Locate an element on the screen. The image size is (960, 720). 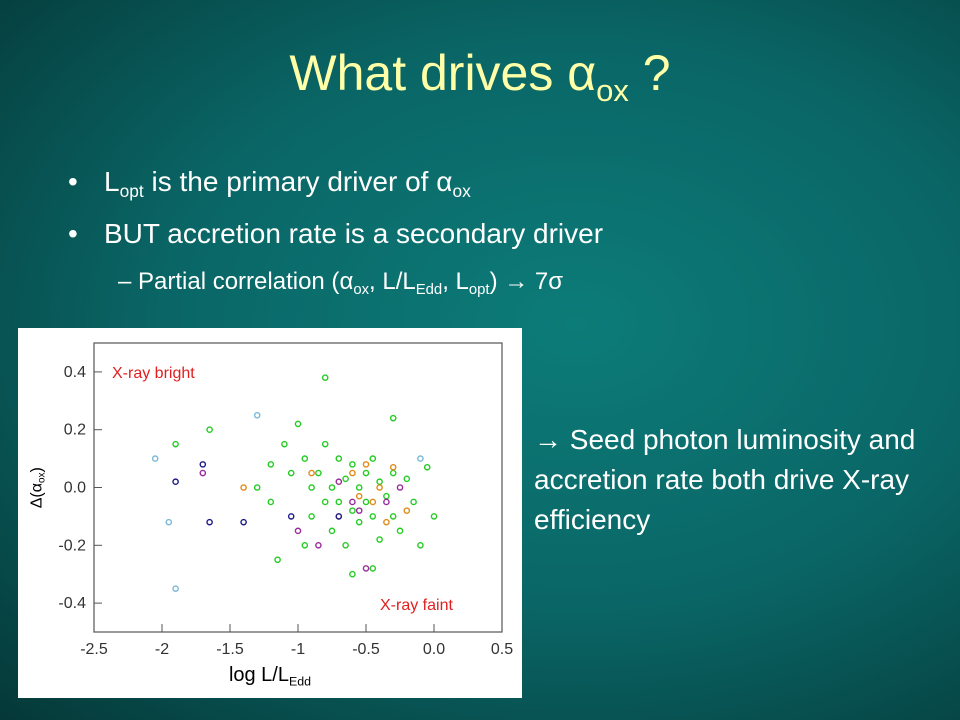
text-run: ) is located at coordinates (37, 470).